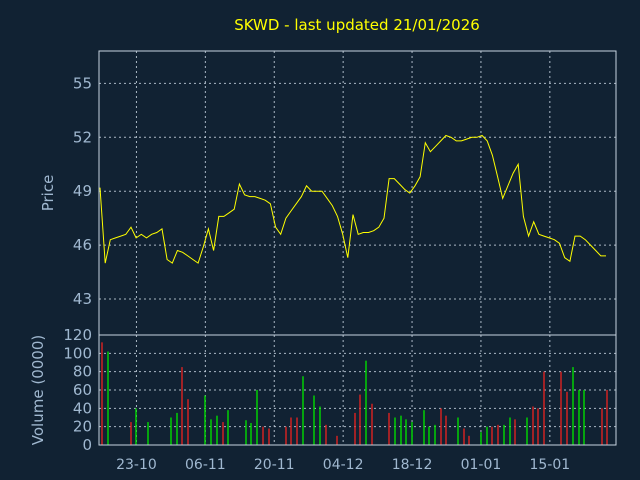  I want to click on price-tick-label: 49, so click(82, 191).